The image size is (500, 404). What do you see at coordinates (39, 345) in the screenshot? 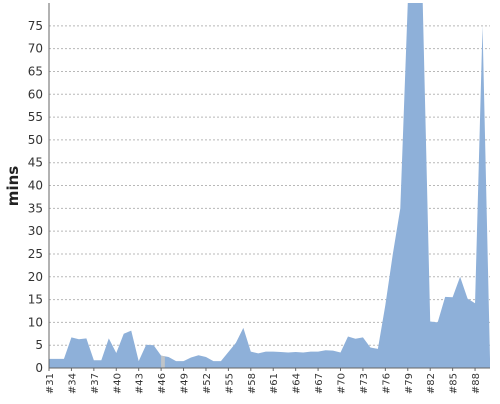
I see `y-tick-label: 5` at bounding box center [39, 345].